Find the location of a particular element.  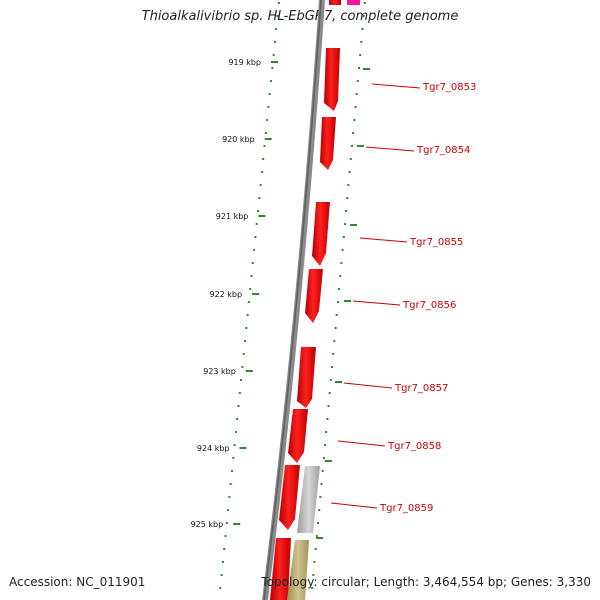

gene-label: Tgr7_0857 is located at coordinates (421, 388).